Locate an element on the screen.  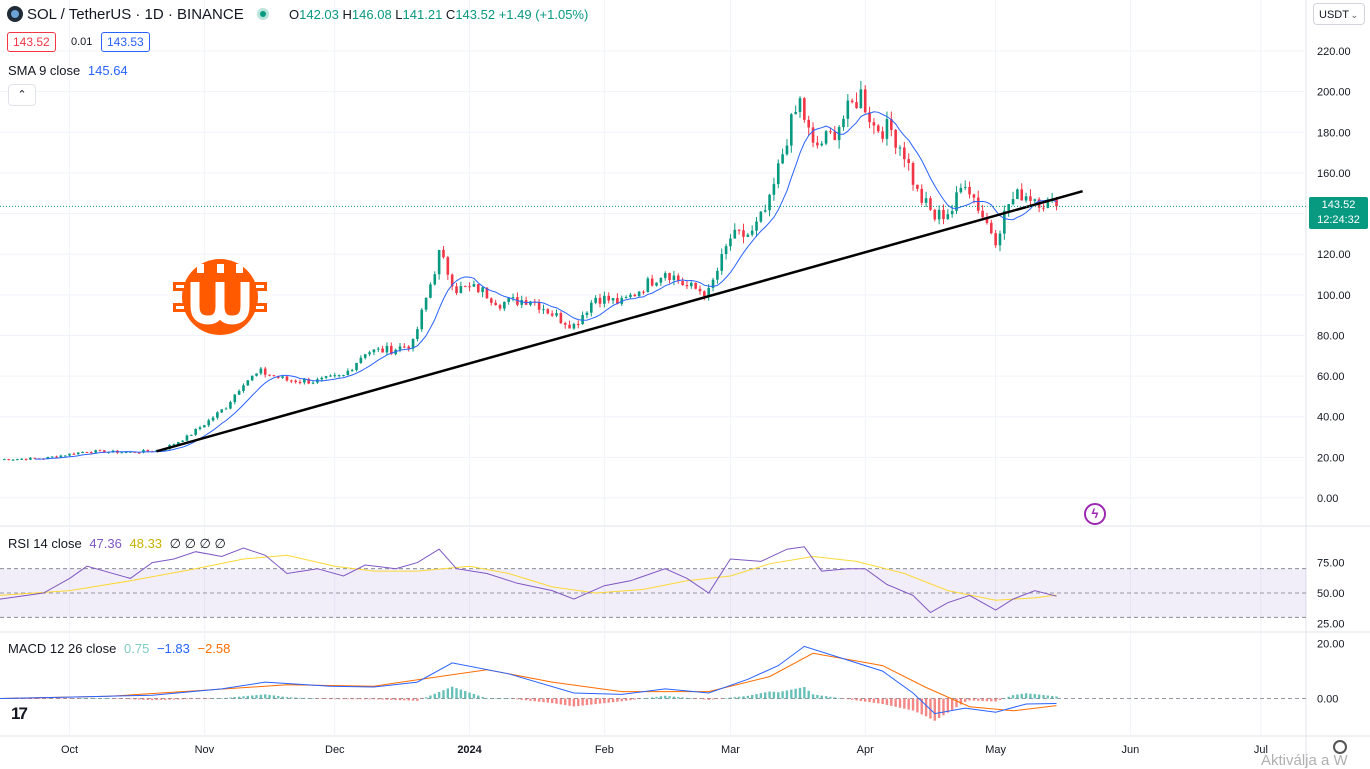
y-tick-label: 100.00 is located at coordinates (1334, 296).